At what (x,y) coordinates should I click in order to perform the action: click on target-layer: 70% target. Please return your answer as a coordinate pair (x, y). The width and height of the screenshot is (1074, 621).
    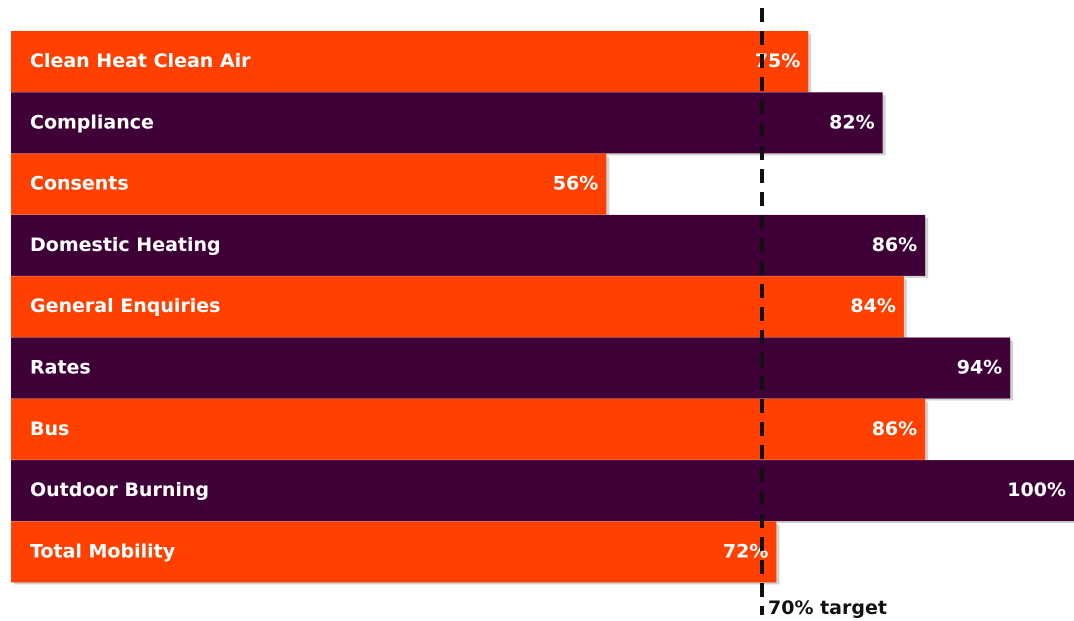
    Looking at the image, I should click on (823, 313).